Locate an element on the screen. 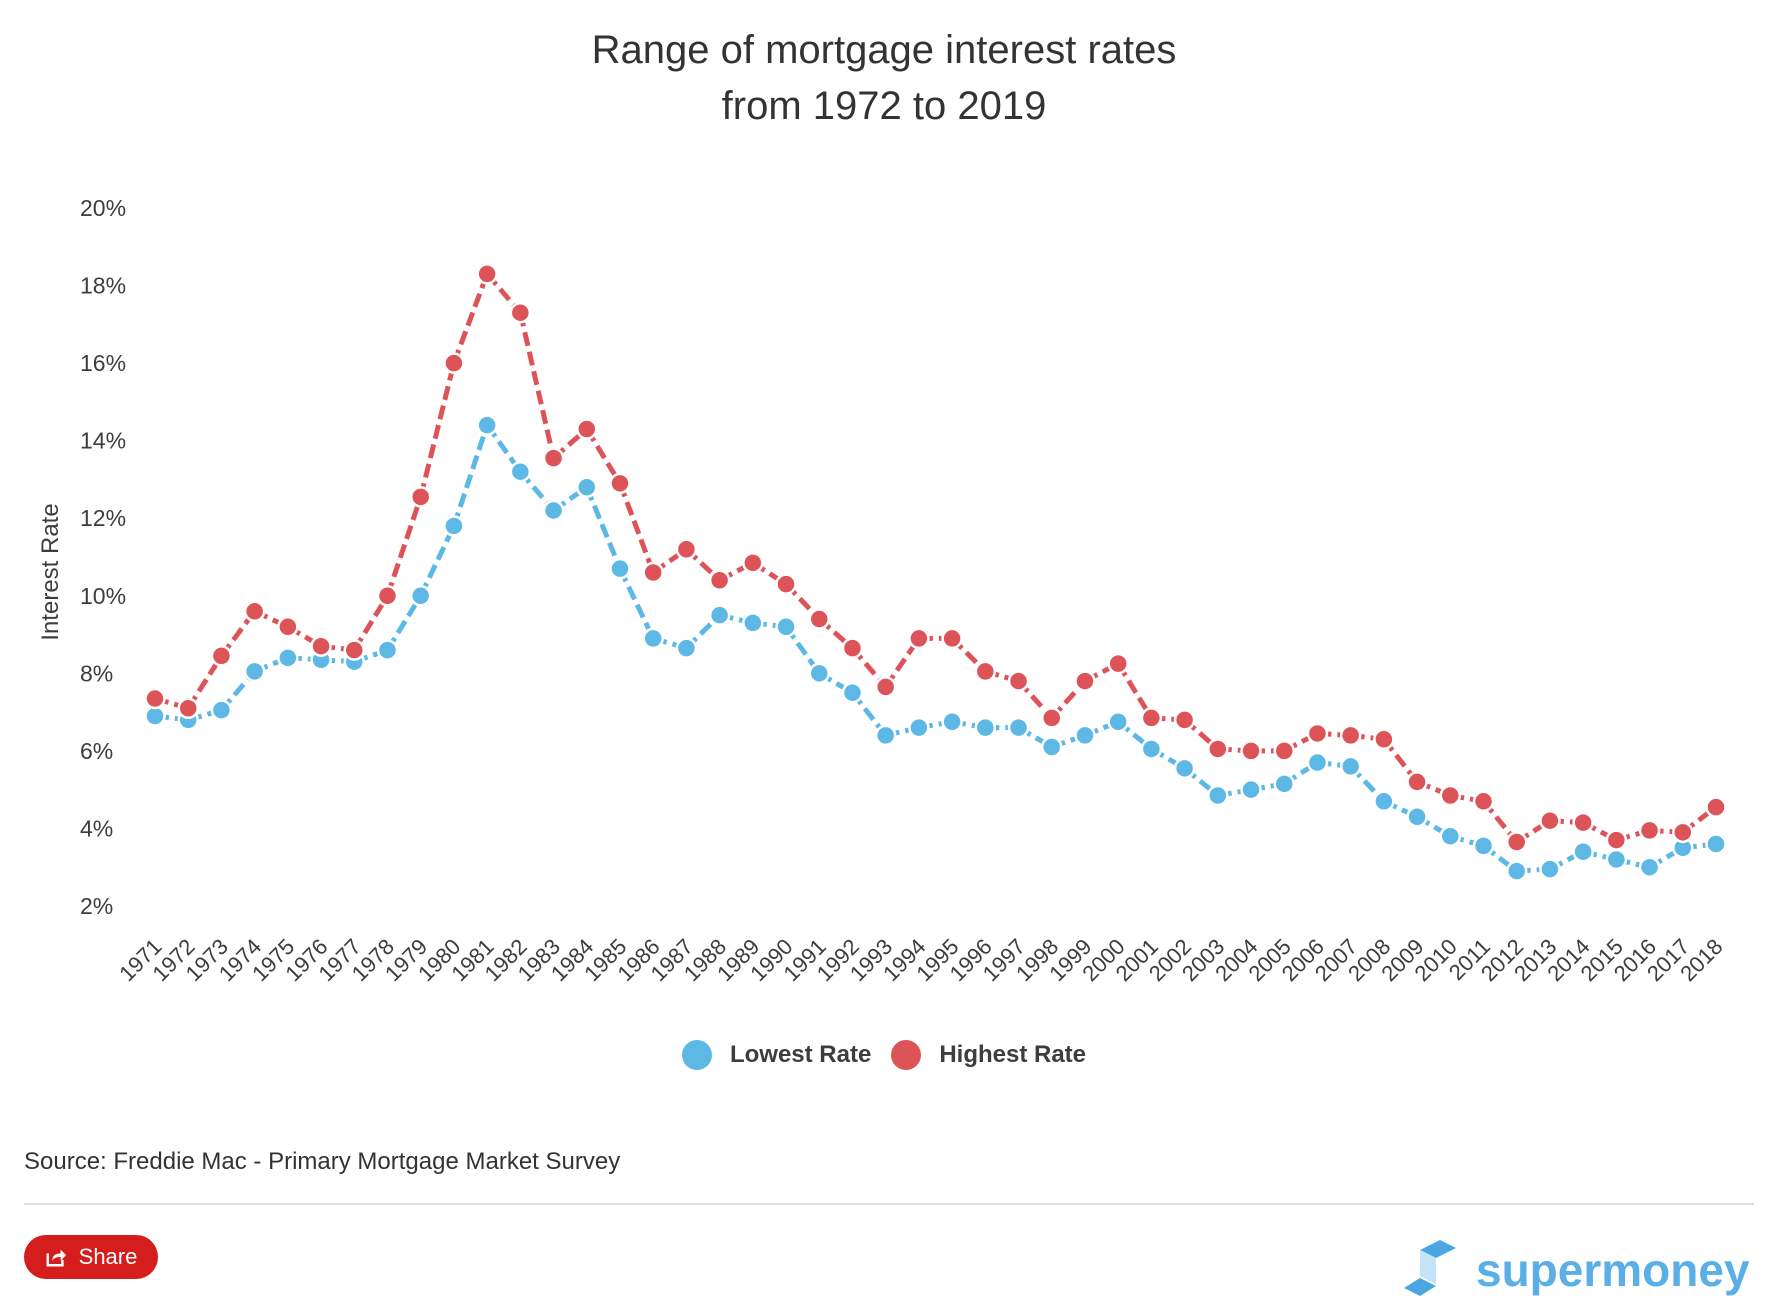  supermoney-logo: supermoney is located at coordinates (1575, 1270).